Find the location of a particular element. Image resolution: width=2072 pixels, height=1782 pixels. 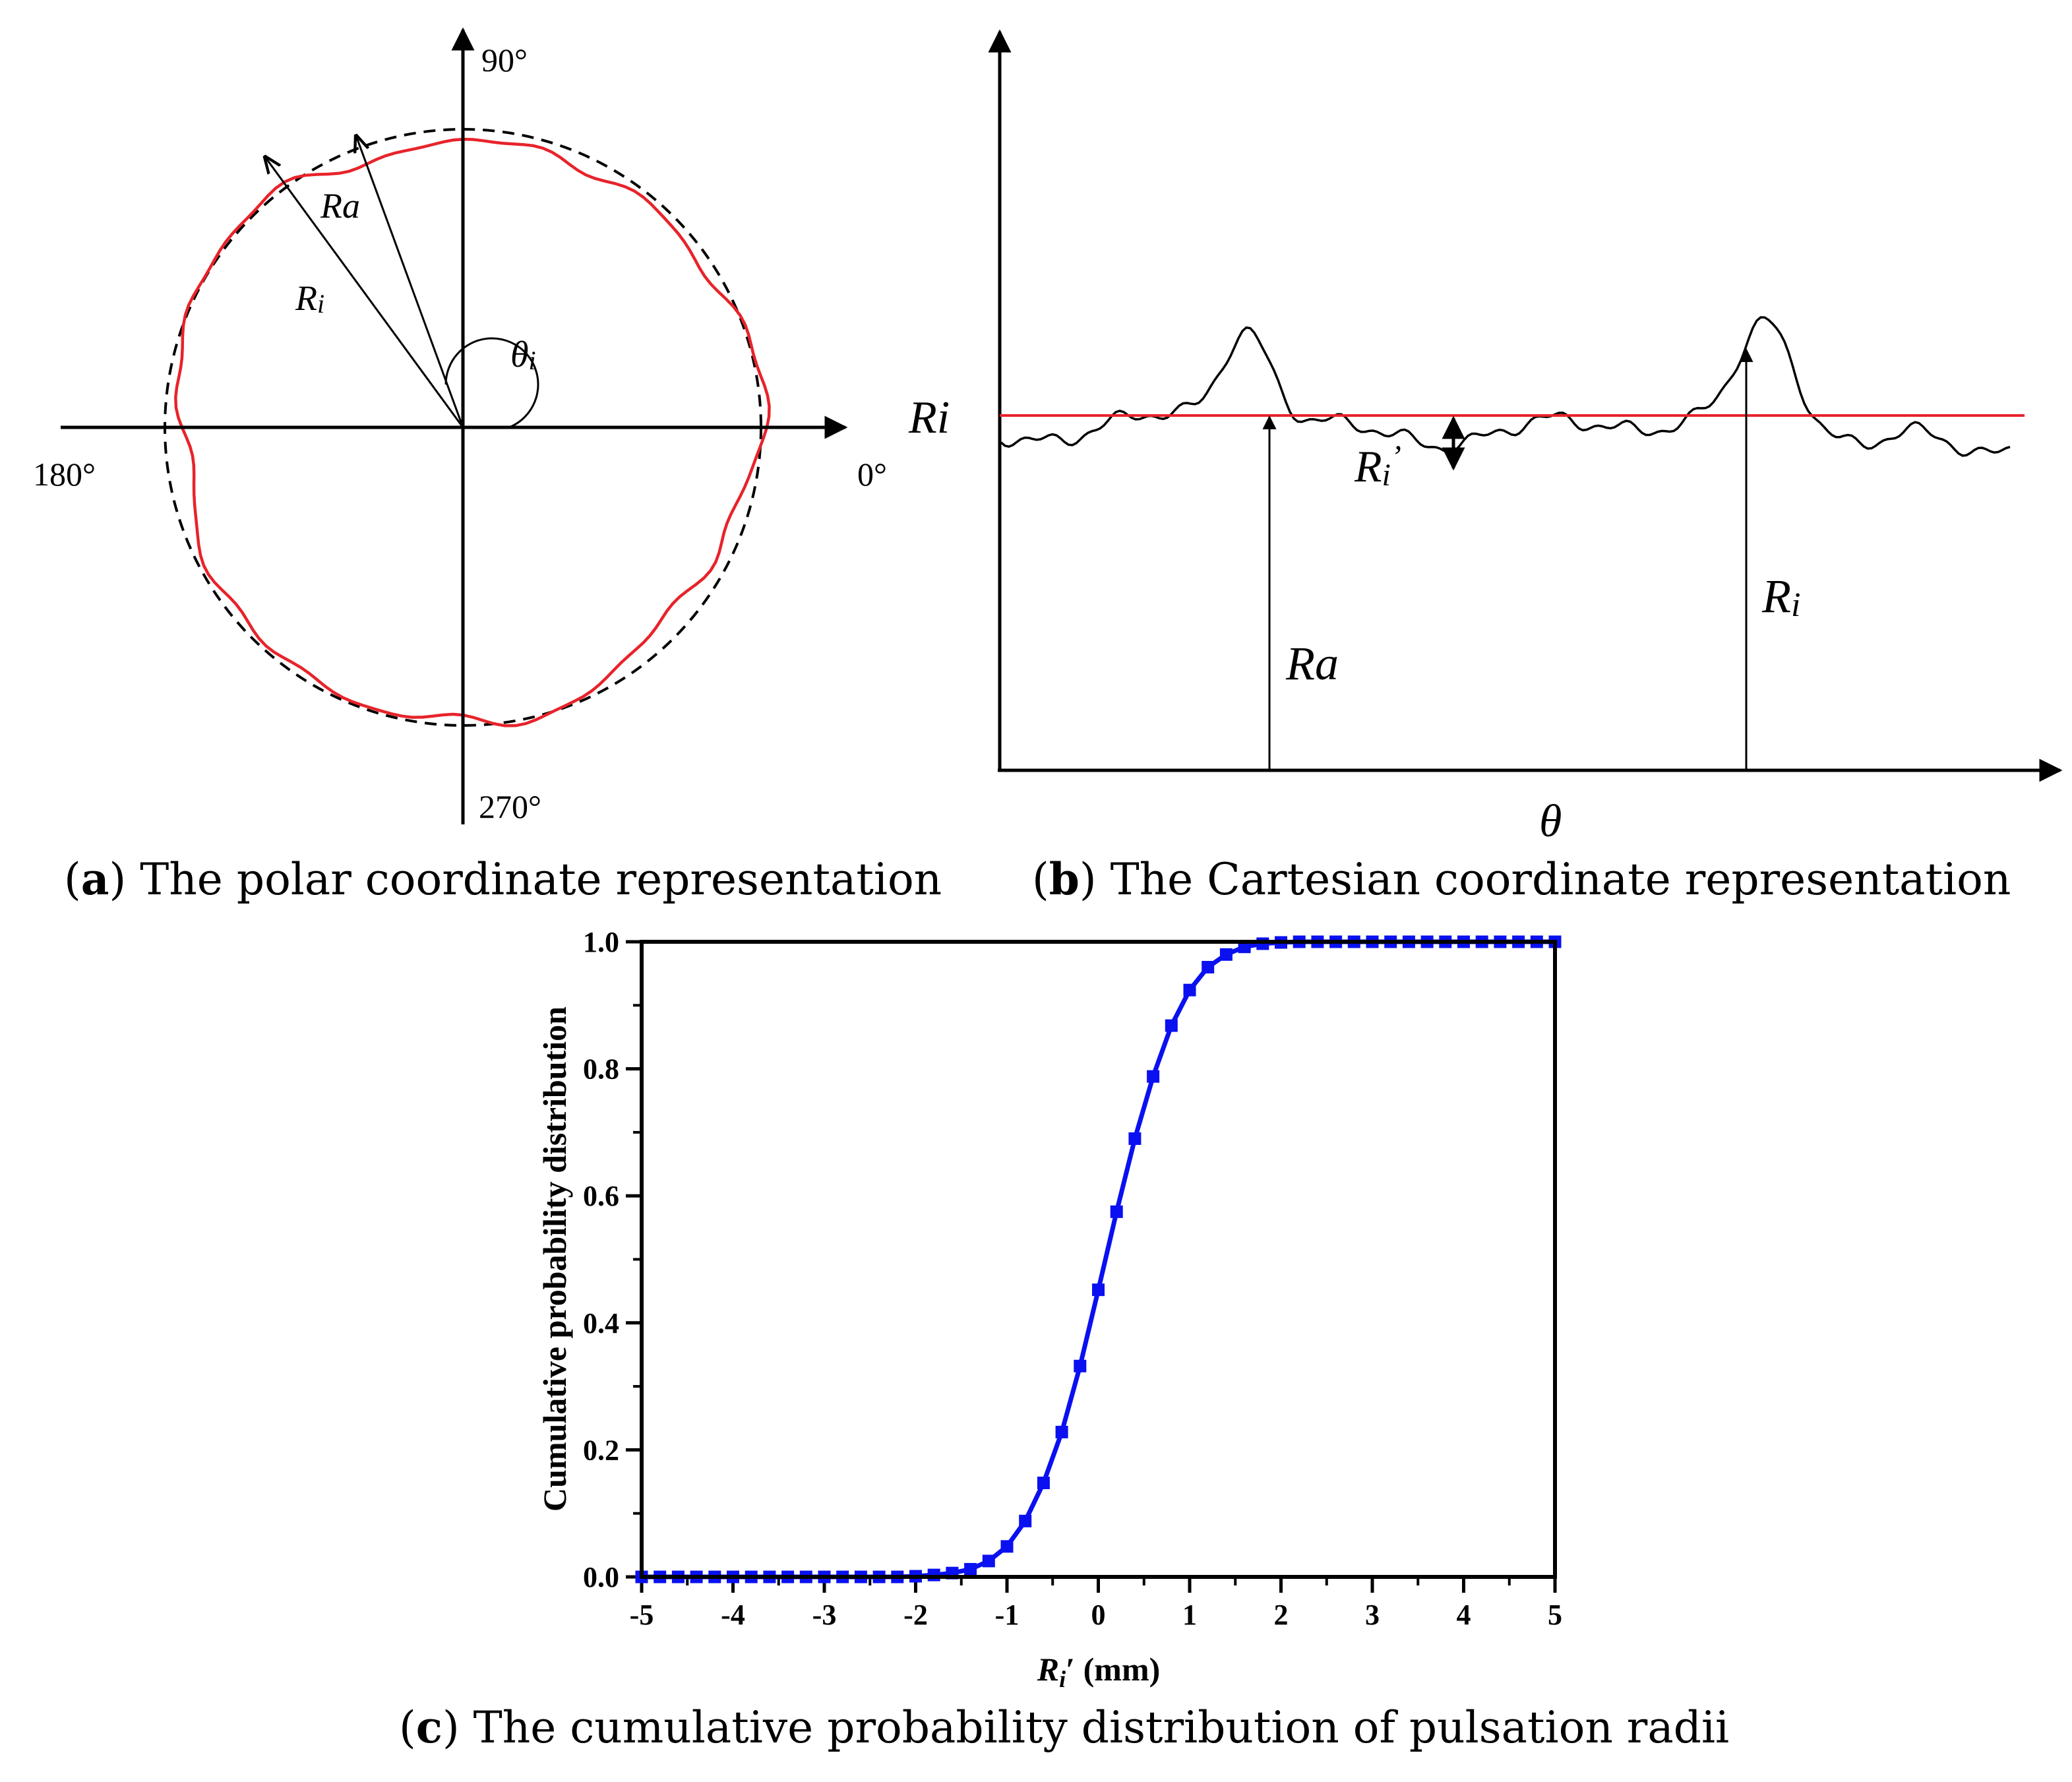

cartesian-profile-curve is located at coordinates (1505, 386).